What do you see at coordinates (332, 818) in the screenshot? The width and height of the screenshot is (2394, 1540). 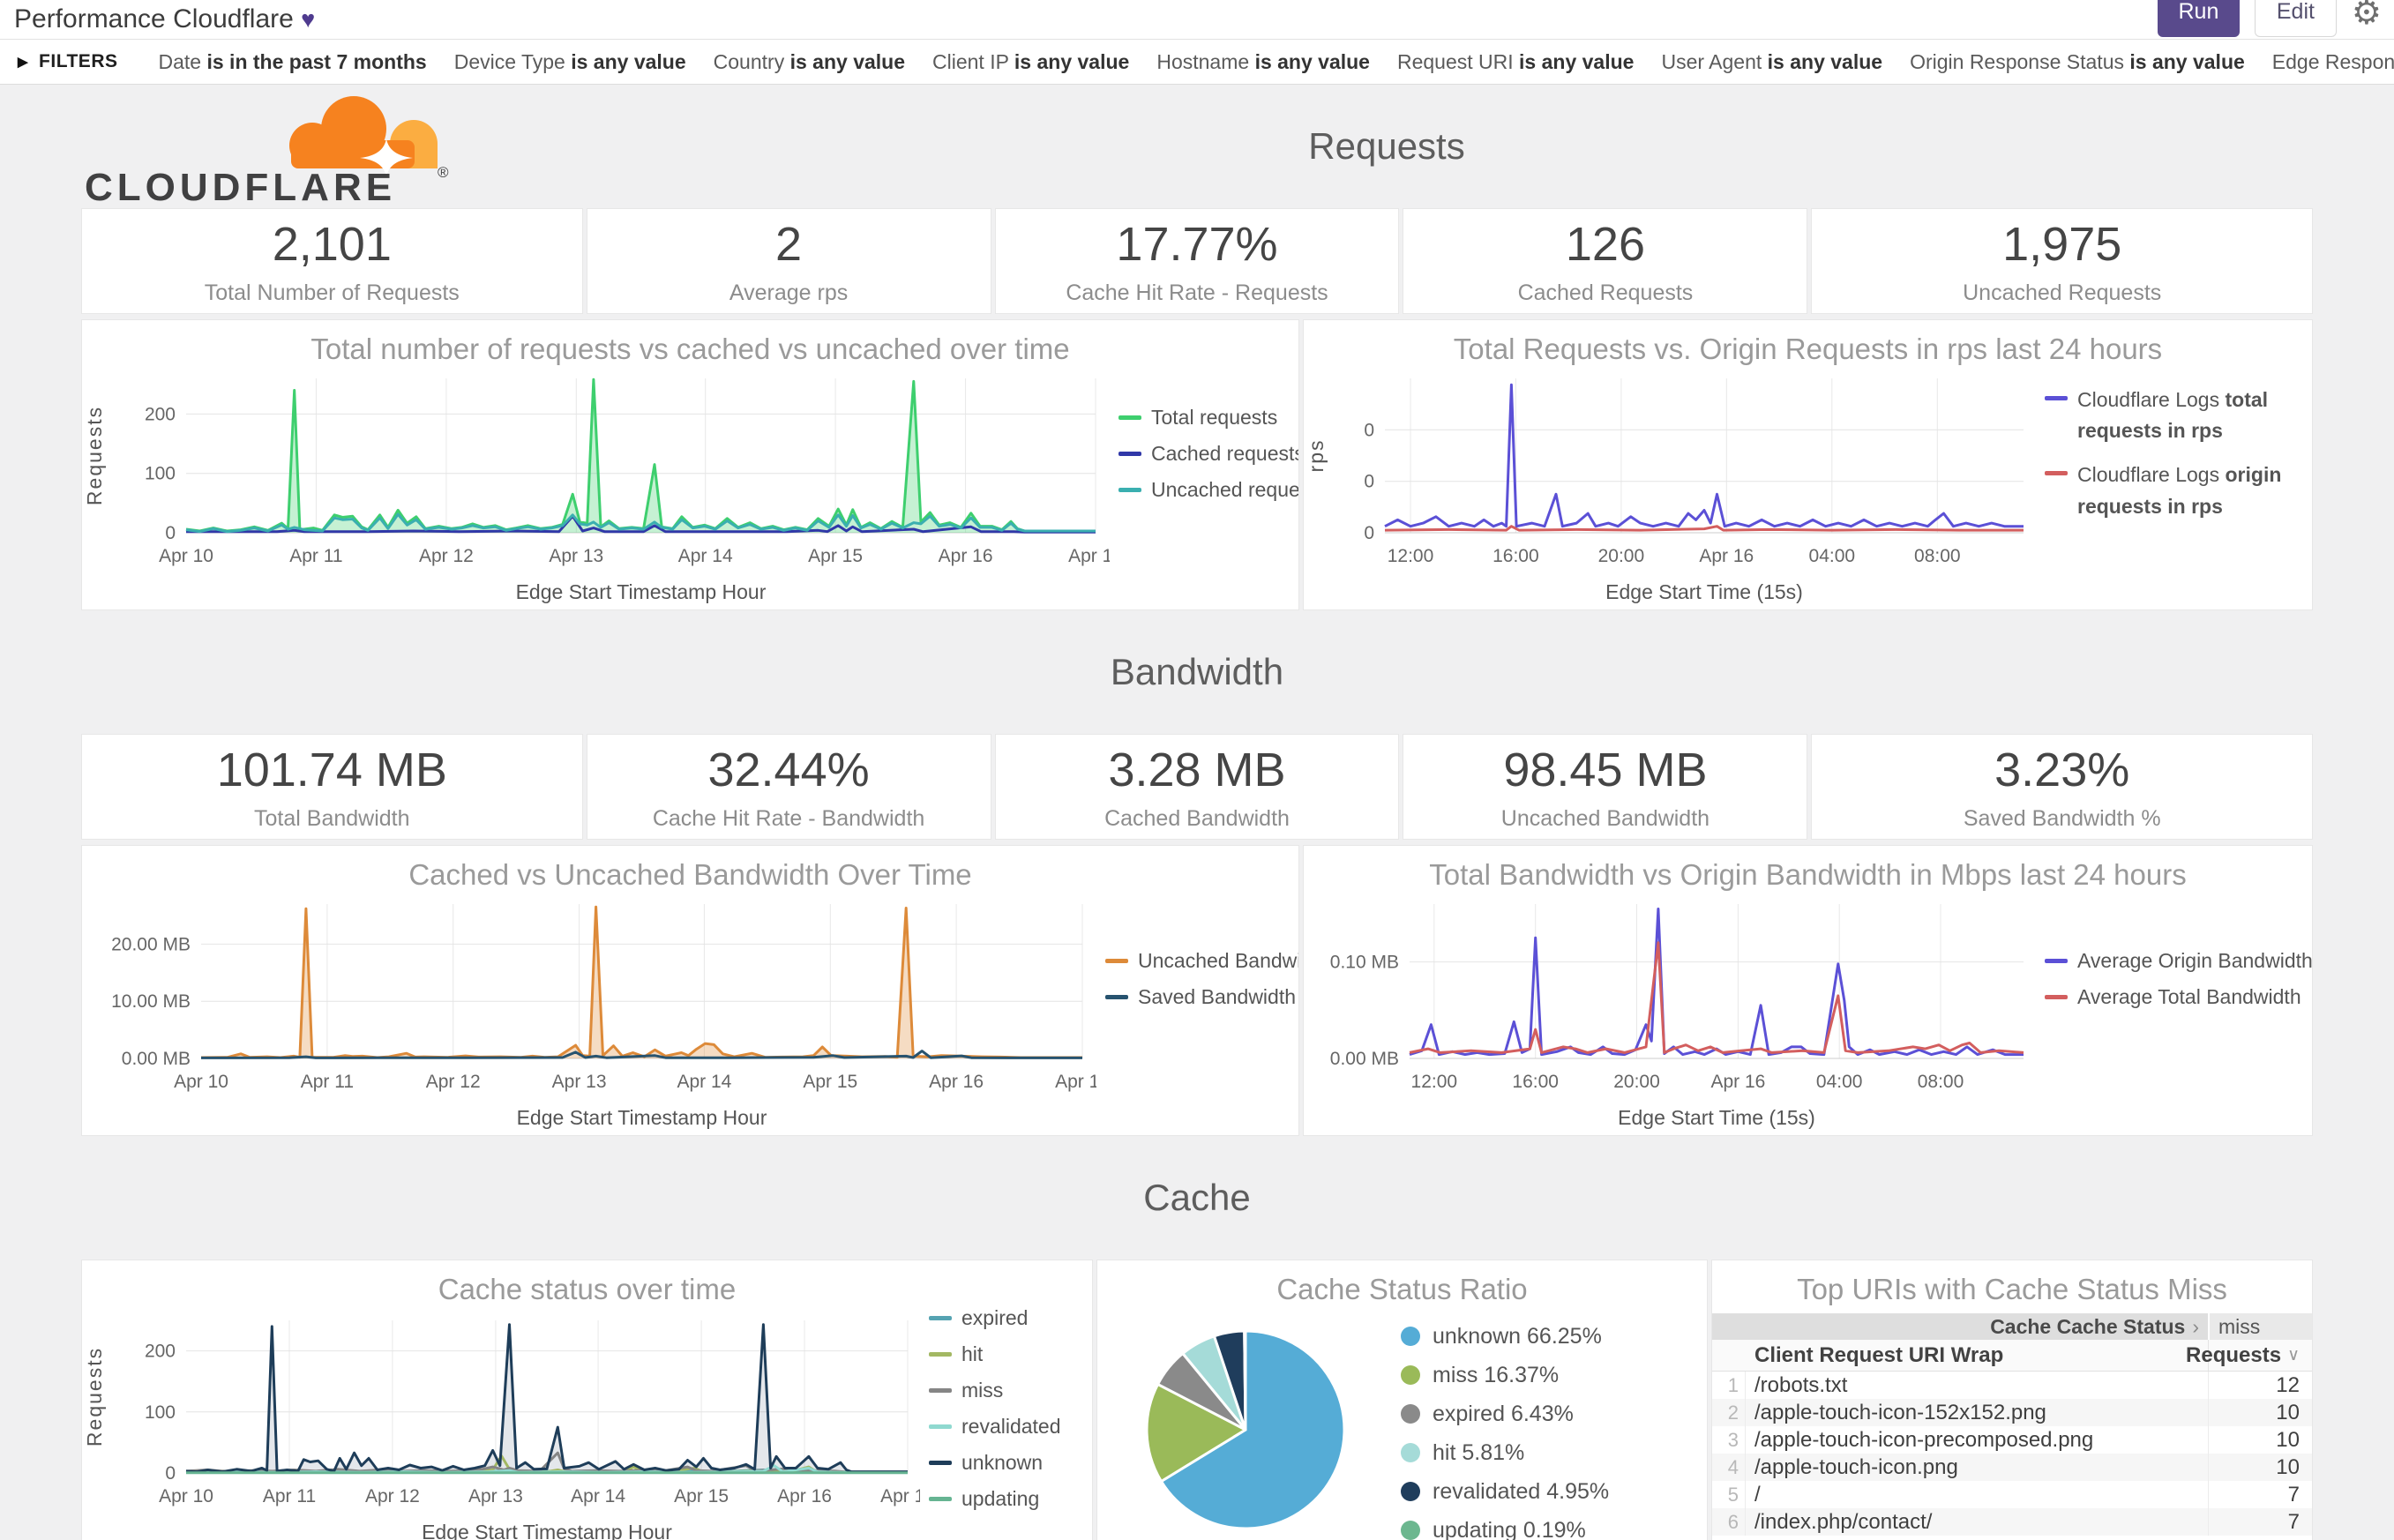 I see `kpi-label: Total Bandwidth` at bounding box center [332, 818].